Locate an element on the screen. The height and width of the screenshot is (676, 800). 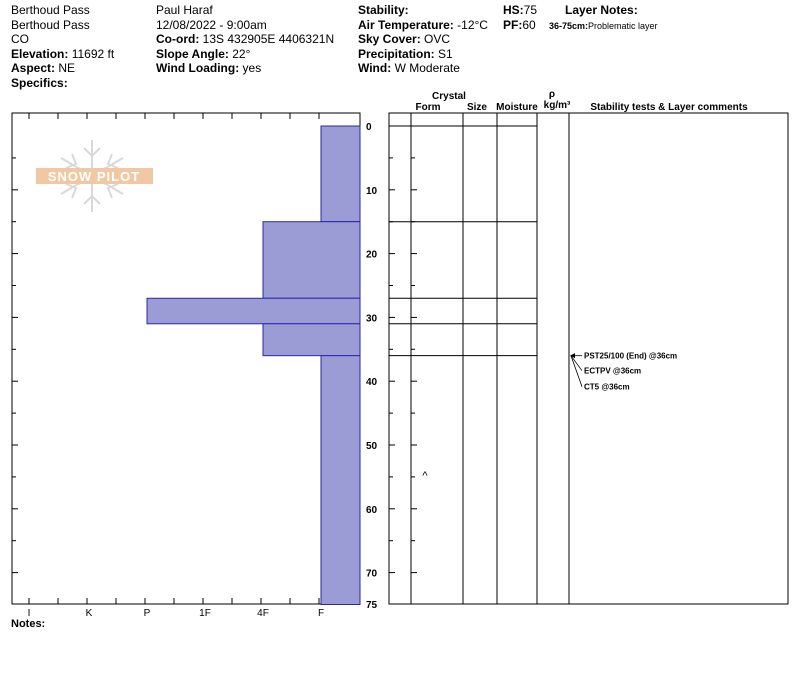
header-comments: Stability tests & Layer comments is located at coordinates (669, 107).